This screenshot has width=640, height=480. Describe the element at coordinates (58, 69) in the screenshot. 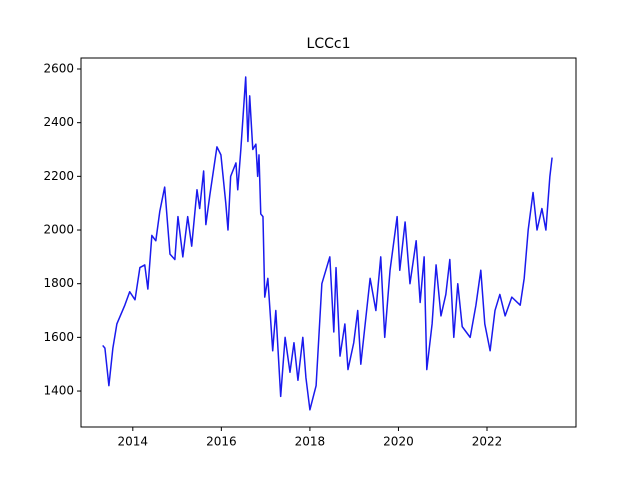

I see `y-tick-label: 2600` at that location.